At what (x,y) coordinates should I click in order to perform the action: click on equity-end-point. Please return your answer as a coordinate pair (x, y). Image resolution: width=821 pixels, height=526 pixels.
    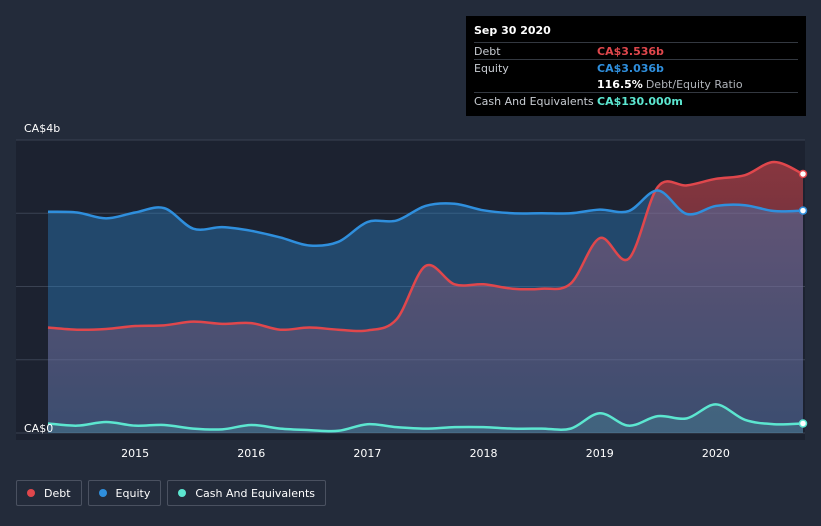
    Looking at the image, I should click on (803, 210).